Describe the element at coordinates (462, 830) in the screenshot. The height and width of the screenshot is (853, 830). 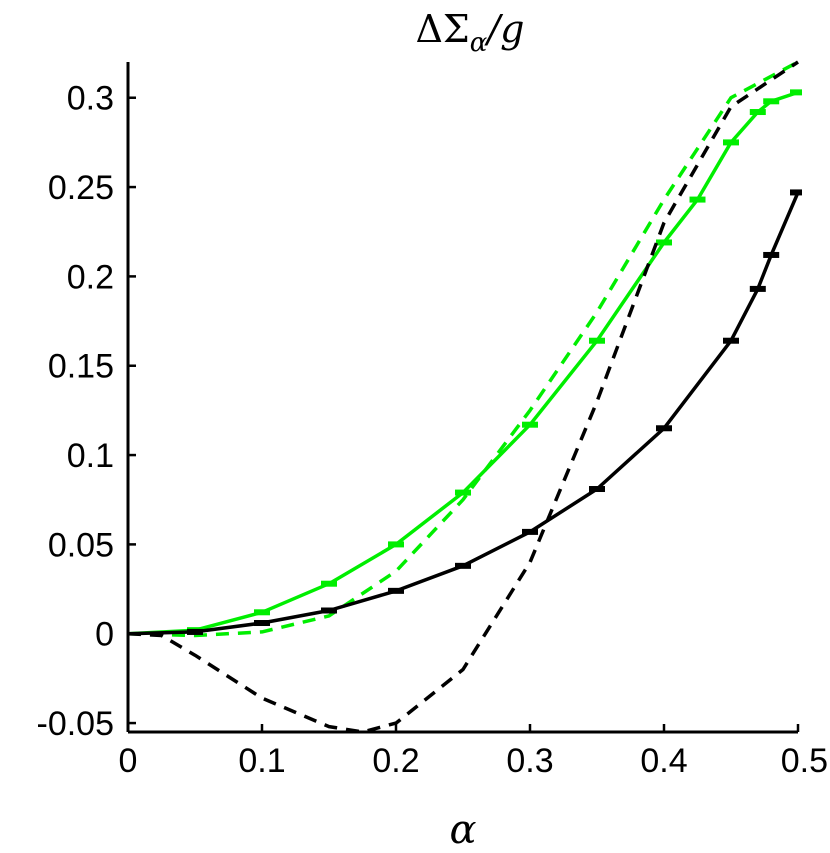
I see `x-axis-label: α` at that location.